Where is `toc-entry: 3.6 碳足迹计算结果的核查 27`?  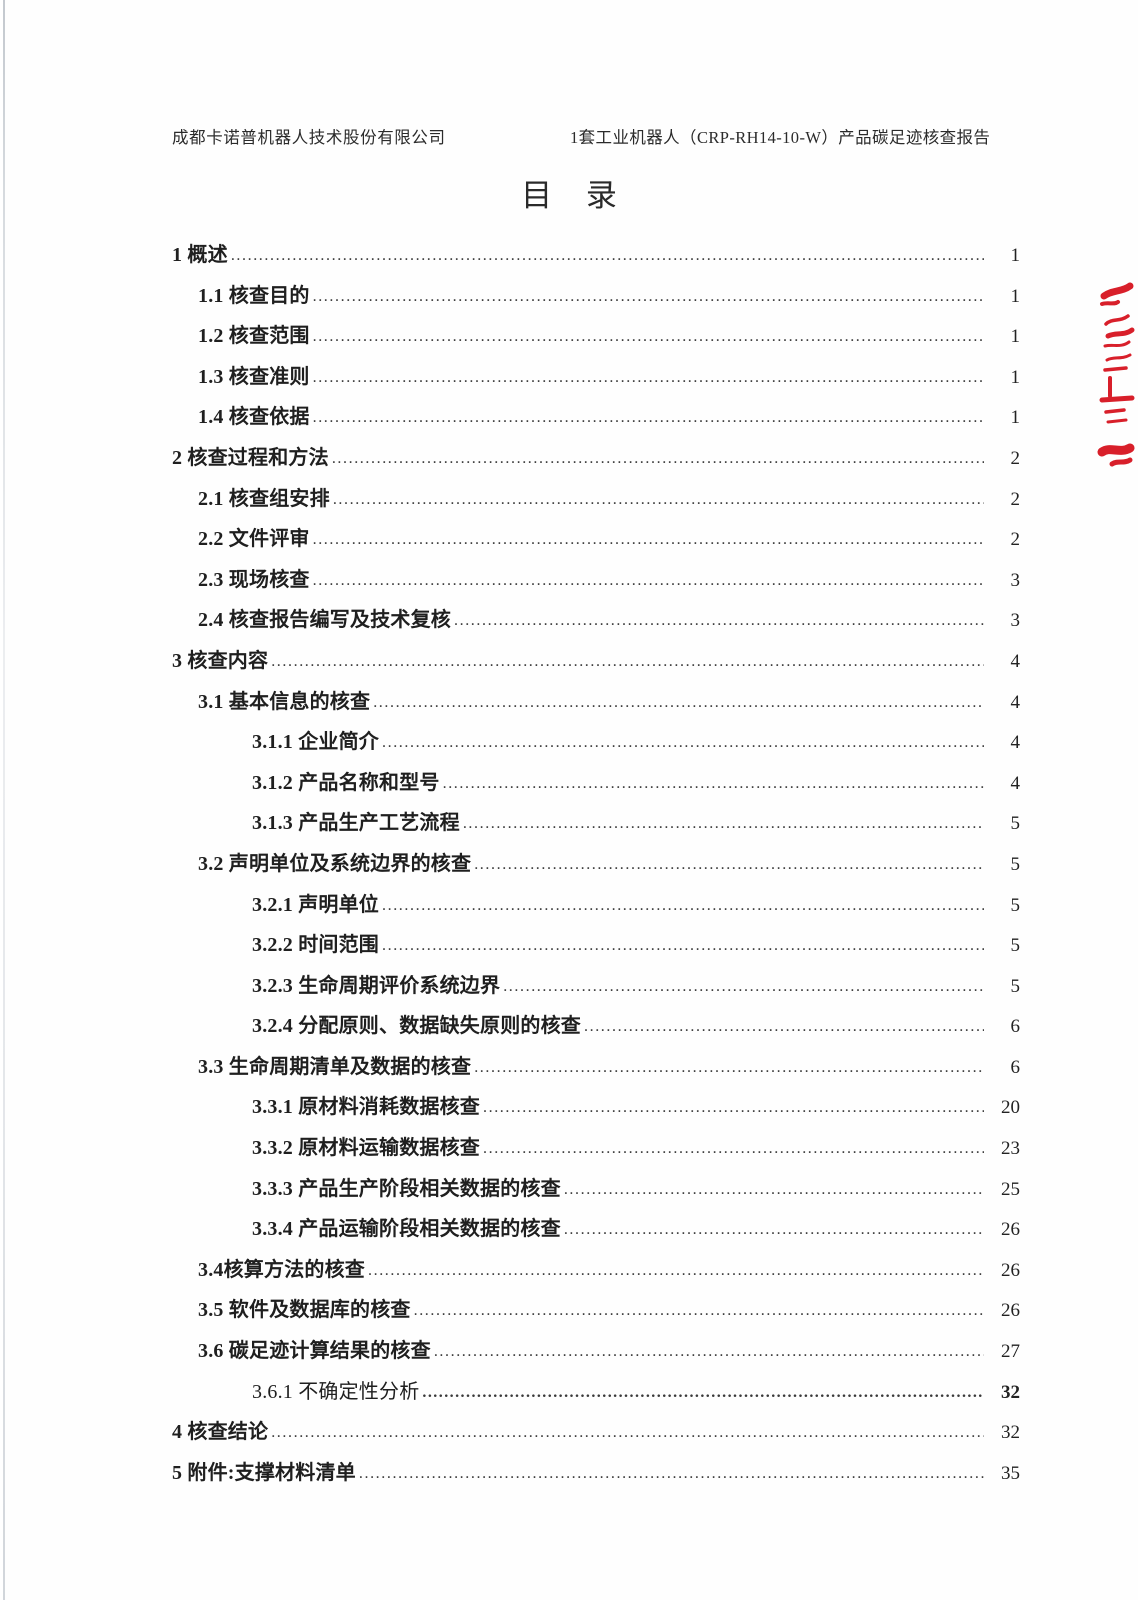
toc-entry: 3.6 碳足迹计算结果的核查 27 is located at coordinates (569, 1354).